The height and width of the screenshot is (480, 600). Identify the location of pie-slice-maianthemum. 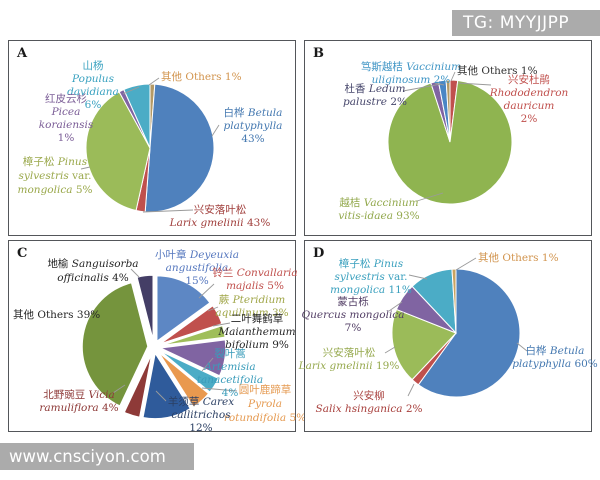
(192, 358).